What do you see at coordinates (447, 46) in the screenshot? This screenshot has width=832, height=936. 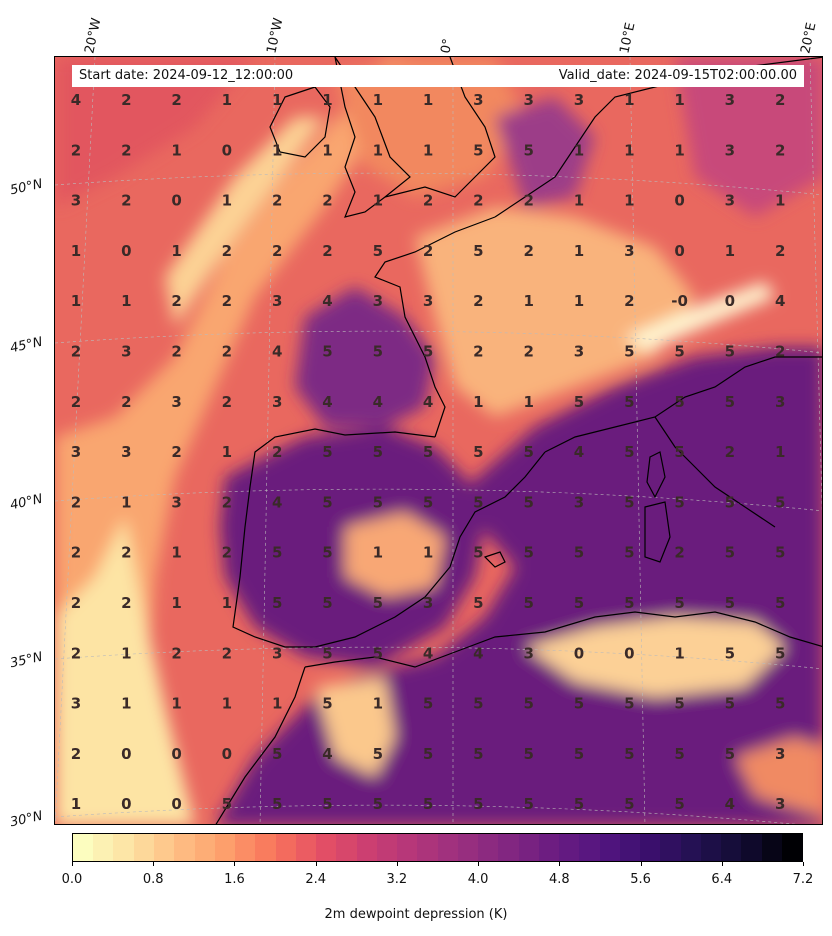 I see `lon-label-0: 0°` at bounding box center [447, 46].